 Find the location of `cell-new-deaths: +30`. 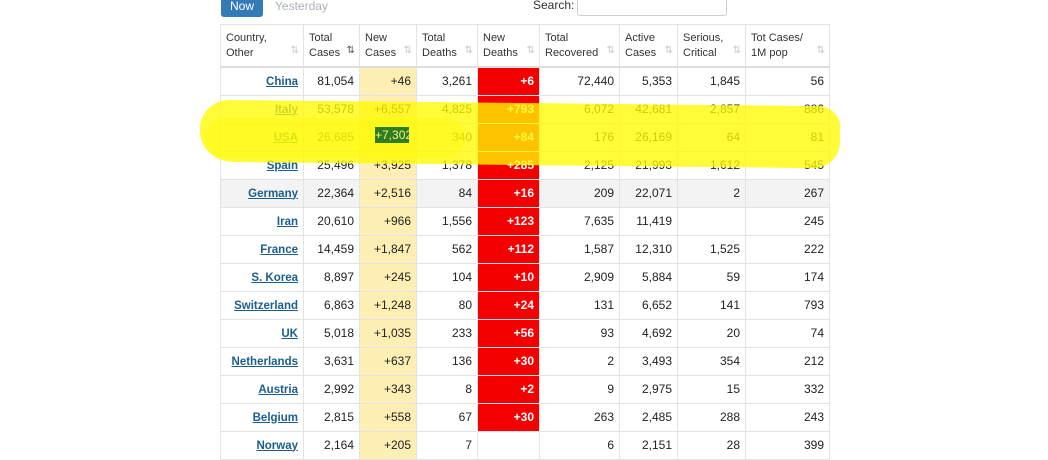

cell-new-deaths: +30 is located at coordinates (508, 417).